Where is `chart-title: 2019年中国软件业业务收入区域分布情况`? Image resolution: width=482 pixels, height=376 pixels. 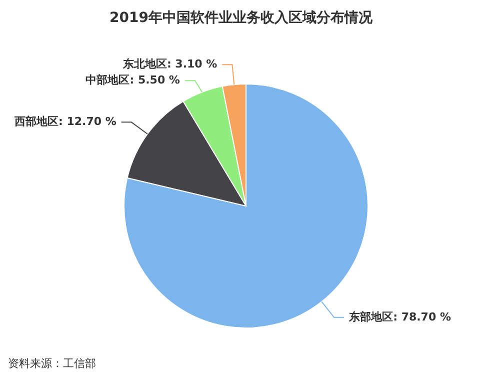 chart-title: 2019年中国软件业业务收入区域分布情况 is located at coordinates (242, 18).